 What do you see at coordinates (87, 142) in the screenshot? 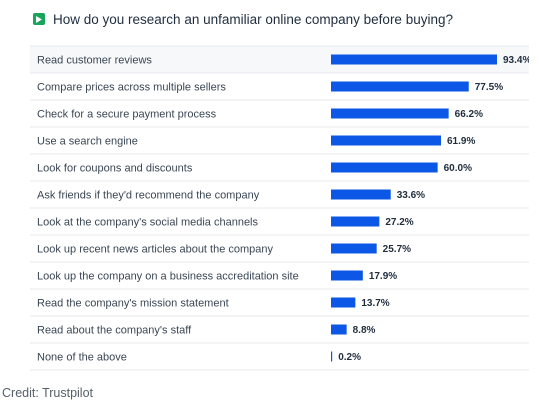
I see `category-label: Use a search engine` at bounding box center [87, 142].